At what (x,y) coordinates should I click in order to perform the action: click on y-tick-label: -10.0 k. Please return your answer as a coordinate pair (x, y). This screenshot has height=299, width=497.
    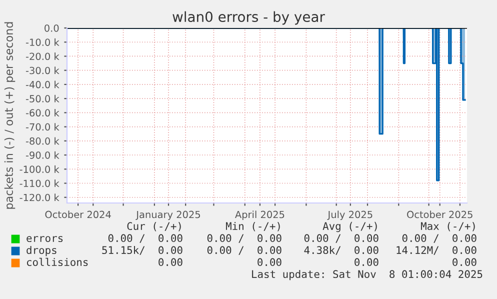
    Looking at the image, I should click on (43, 42).